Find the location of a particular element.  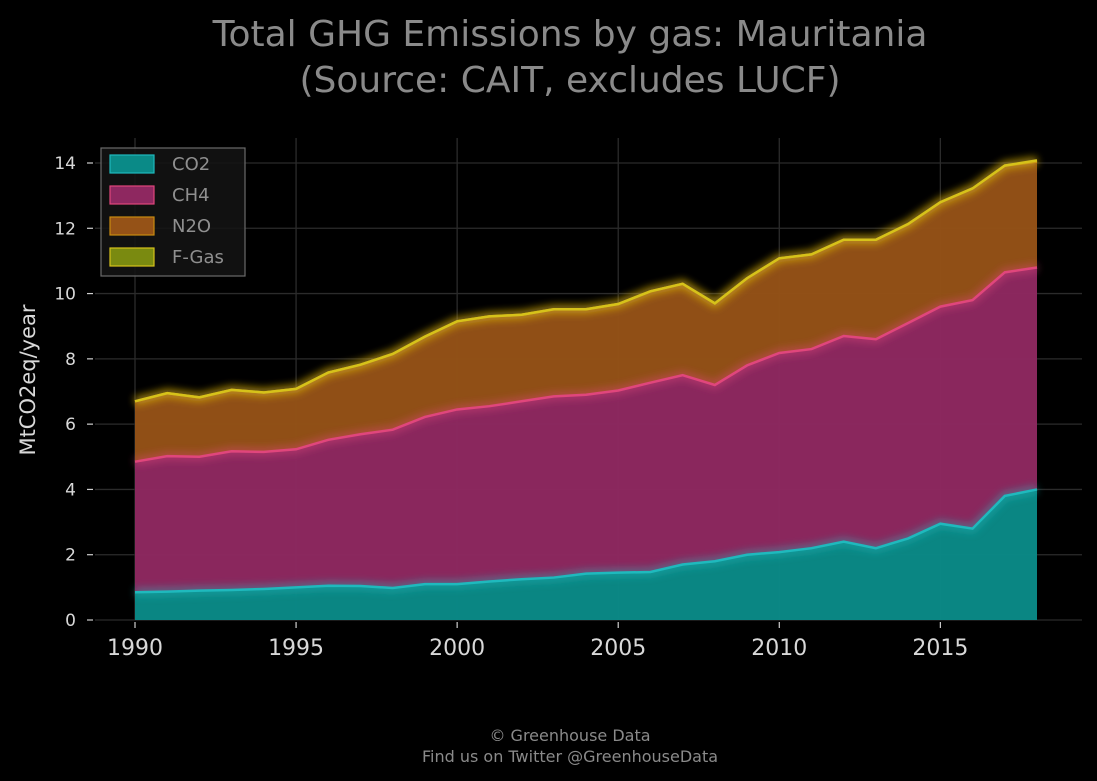

y-tick-label: 4 is located at coordinates (70, 490).